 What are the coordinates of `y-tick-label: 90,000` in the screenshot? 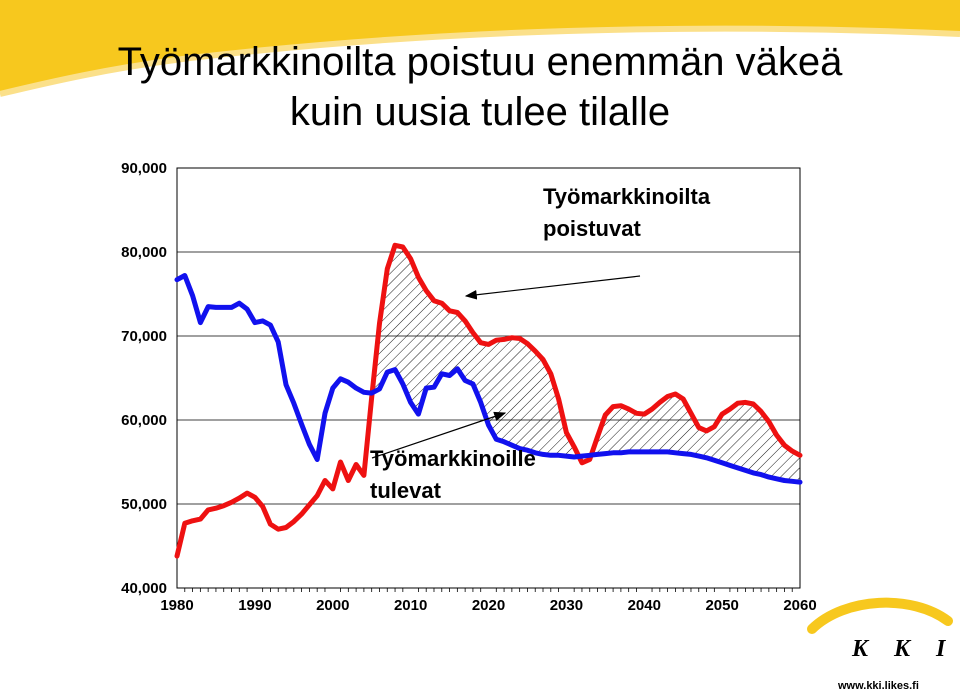 It's located at (144, 168).